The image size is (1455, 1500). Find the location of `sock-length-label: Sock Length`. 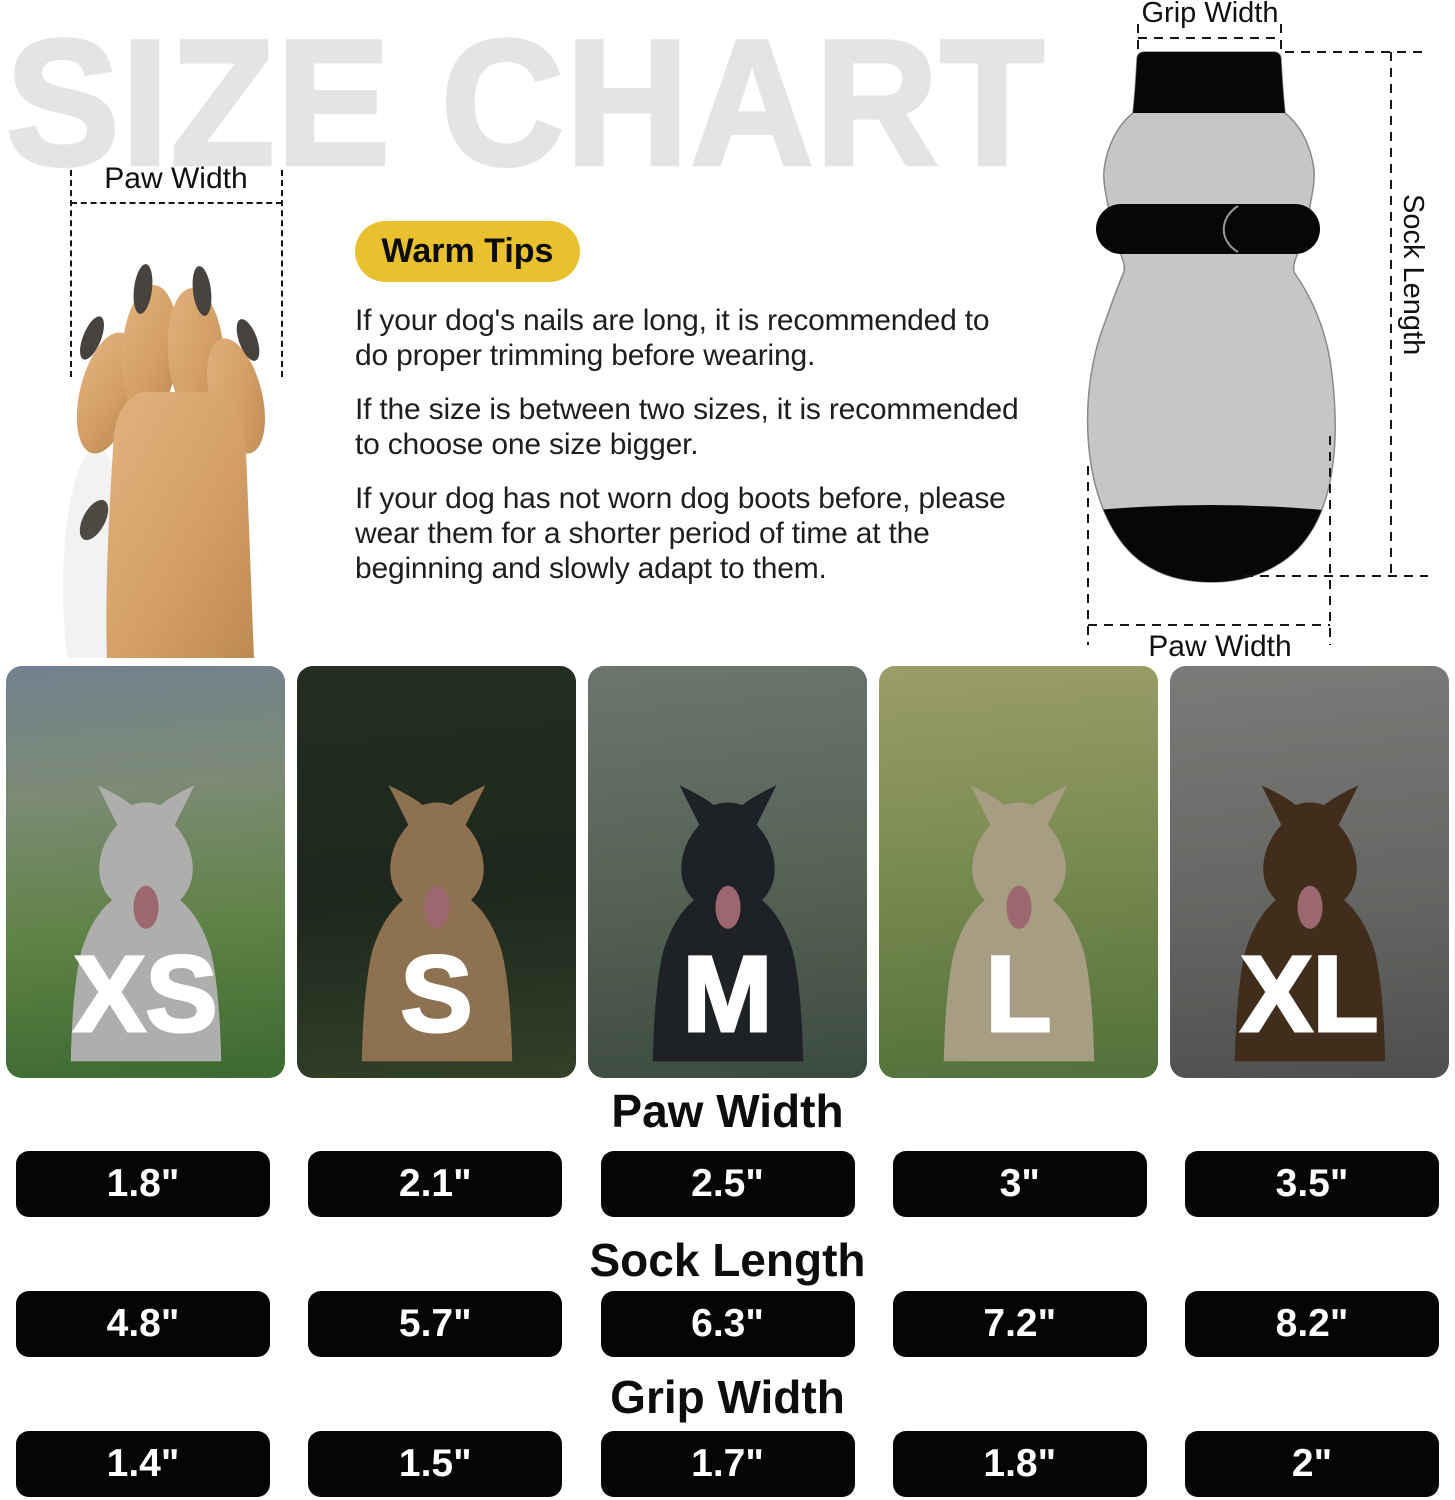

sock-length-label: Sock Length is located at coordinates (1413, 275).